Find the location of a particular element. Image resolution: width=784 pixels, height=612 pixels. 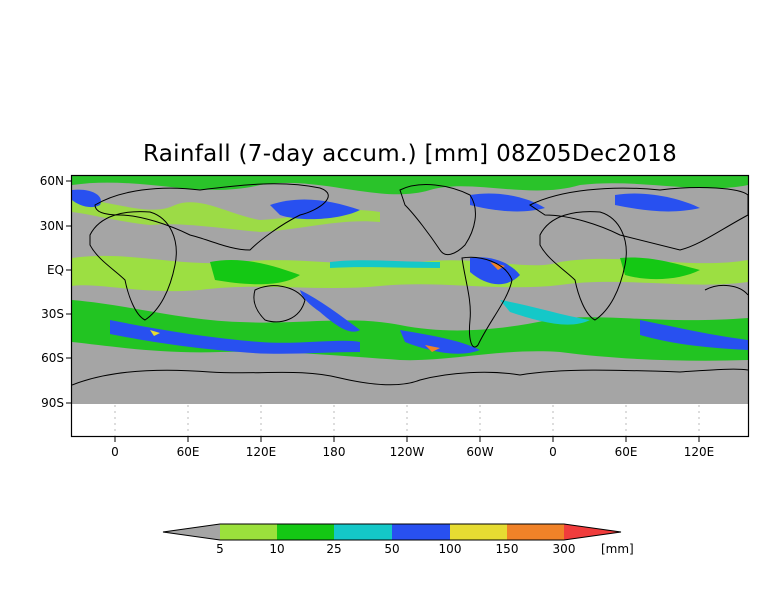

africa-outline is located at coordinates (133, 266).